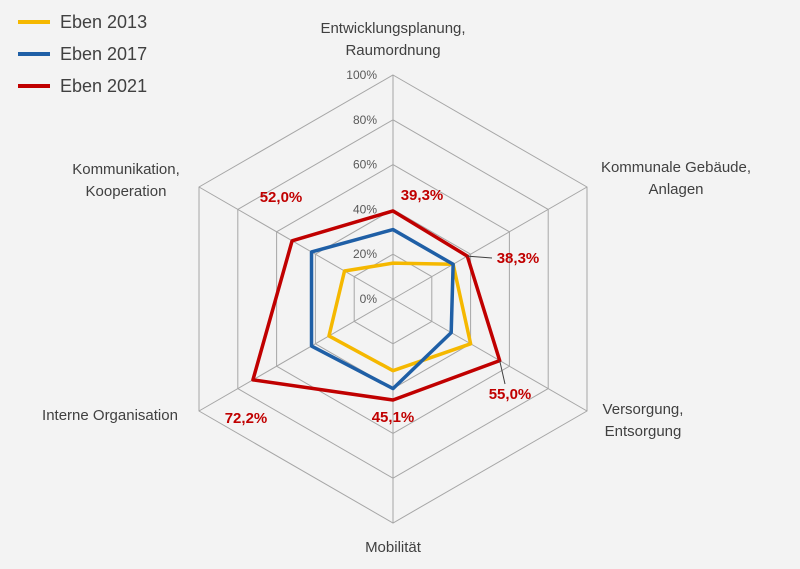 This screenshot has height=569, width=800. What do you see at coordinates (392, 39) in the screenshot?
I see `axis-label: Entwicklungsplanung, Raumordnung` at bounding box center [392, 39].